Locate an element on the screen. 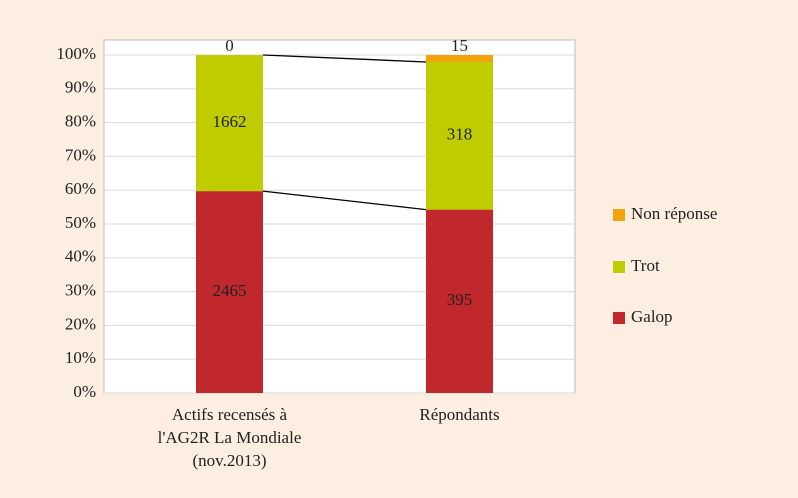  legend-label: Trot is located at coordinates (645, 265).